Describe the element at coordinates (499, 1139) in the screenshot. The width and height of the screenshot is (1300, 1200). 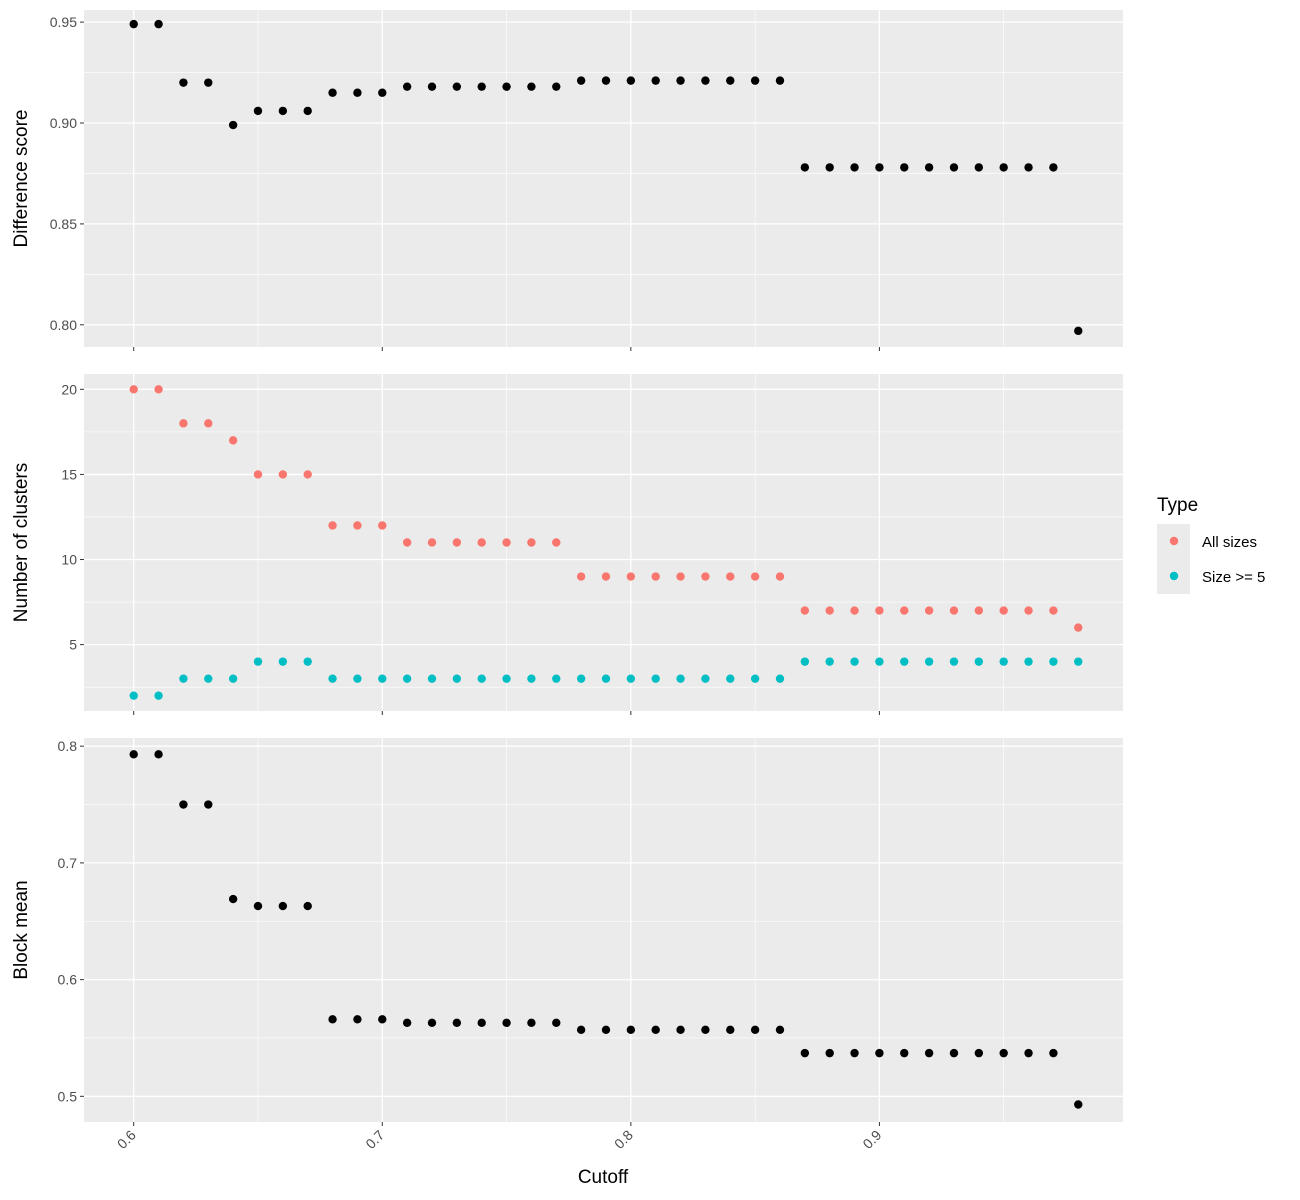
I see `x-tick-labels: 0.6 0.7 0.8 0.9` at that location.